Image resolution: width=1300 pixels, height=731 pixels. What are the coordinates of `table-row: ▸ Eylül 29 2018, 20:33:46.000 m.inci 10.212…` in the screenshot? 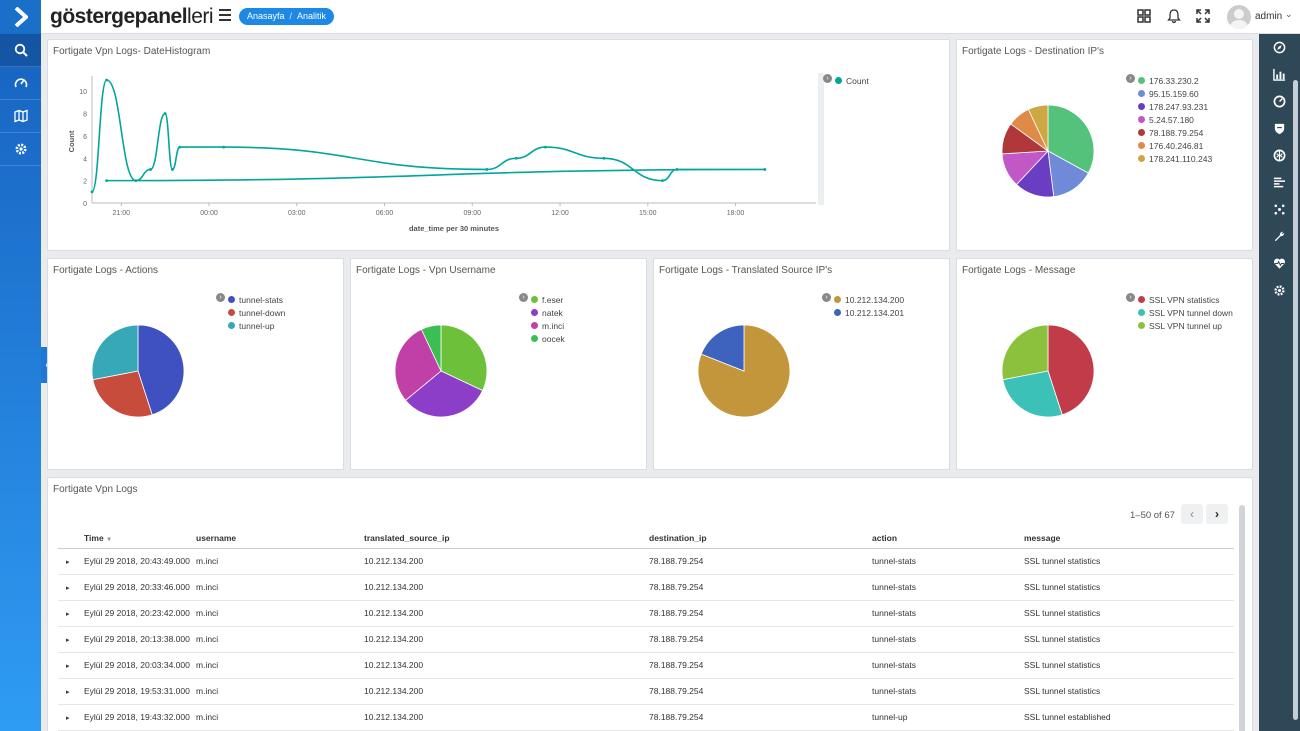 It's located at (646, 587).